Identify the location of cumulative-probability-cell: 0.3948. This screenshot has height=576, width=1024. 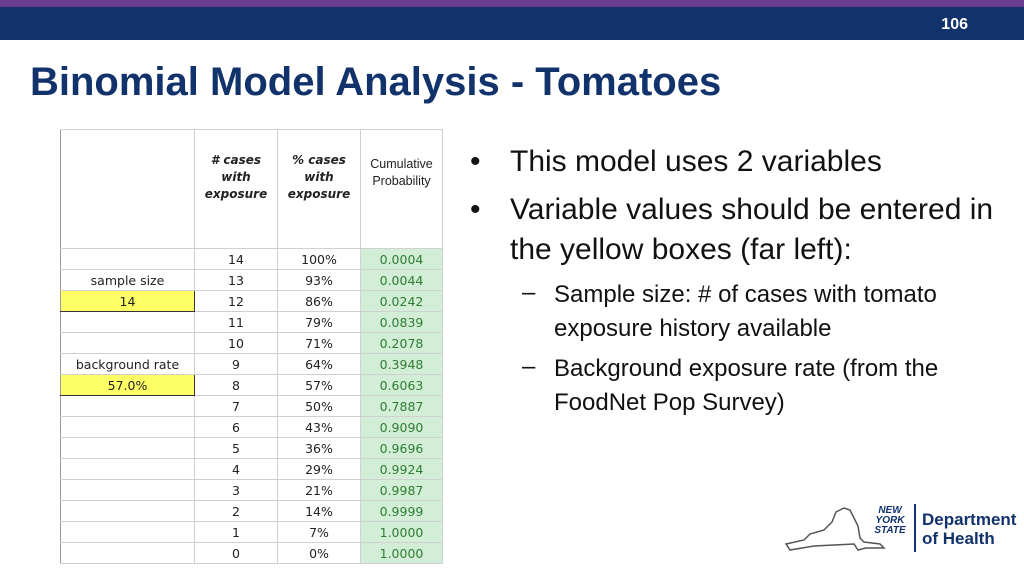
(401, 364).